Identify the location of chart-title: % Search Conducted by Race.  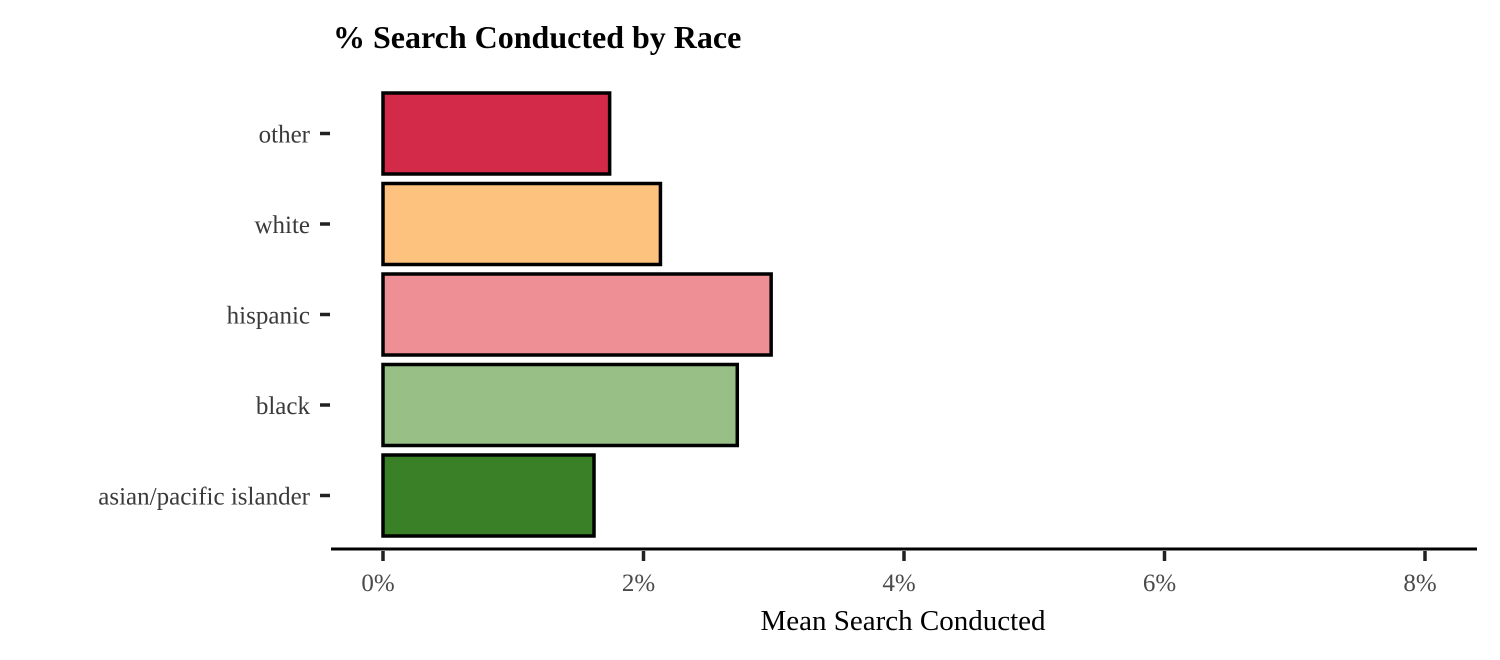
(537, 37).